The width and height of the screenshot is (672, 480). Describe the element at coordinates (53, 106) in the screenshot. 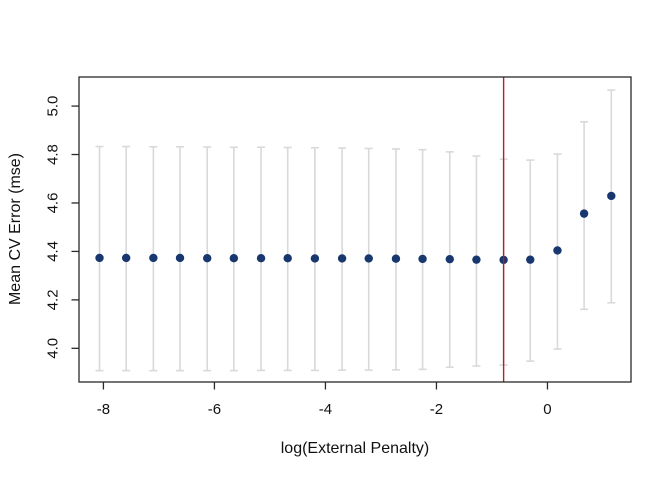

I see `y-tick-label: 5.0` at that location.